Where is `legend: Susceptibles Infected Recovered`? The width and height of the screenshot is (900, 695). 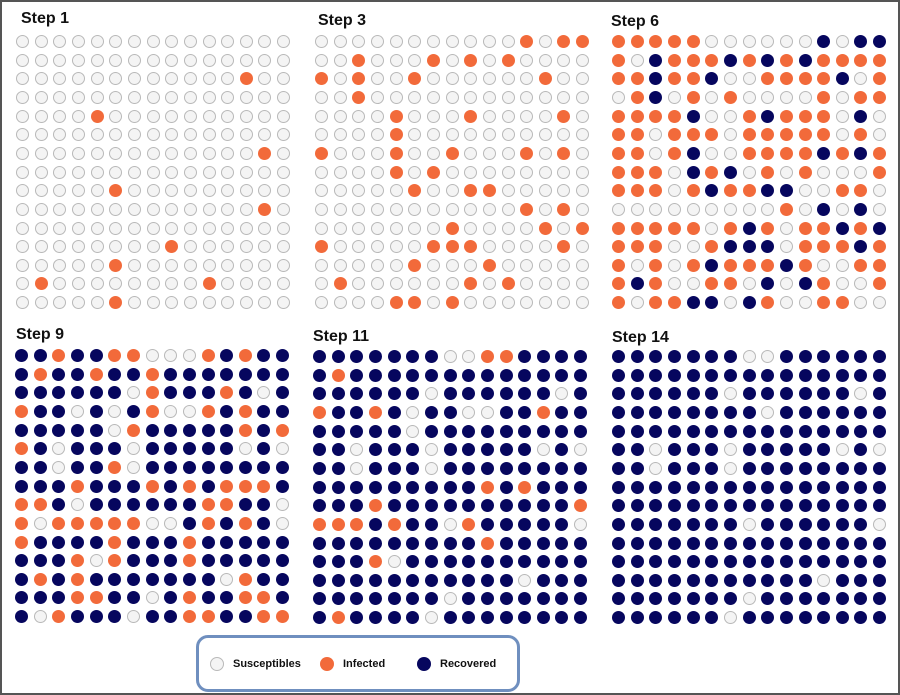
legend: Susceptibles Infected Recovered is located at coordinates (358, 663).